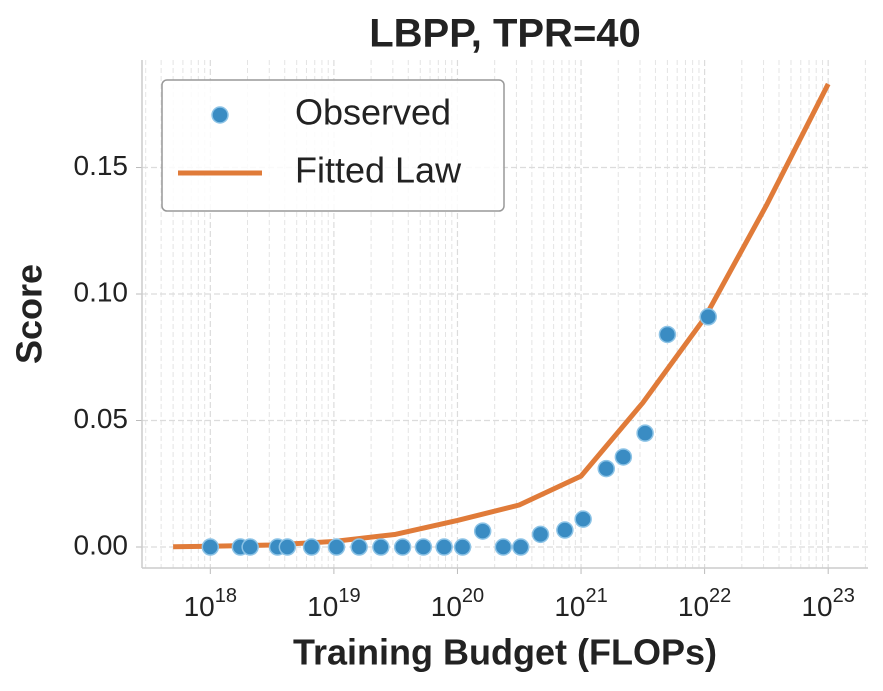 The image size is (883, 691). I want to click on y-tick-label: 0.05, so click(101, 418).